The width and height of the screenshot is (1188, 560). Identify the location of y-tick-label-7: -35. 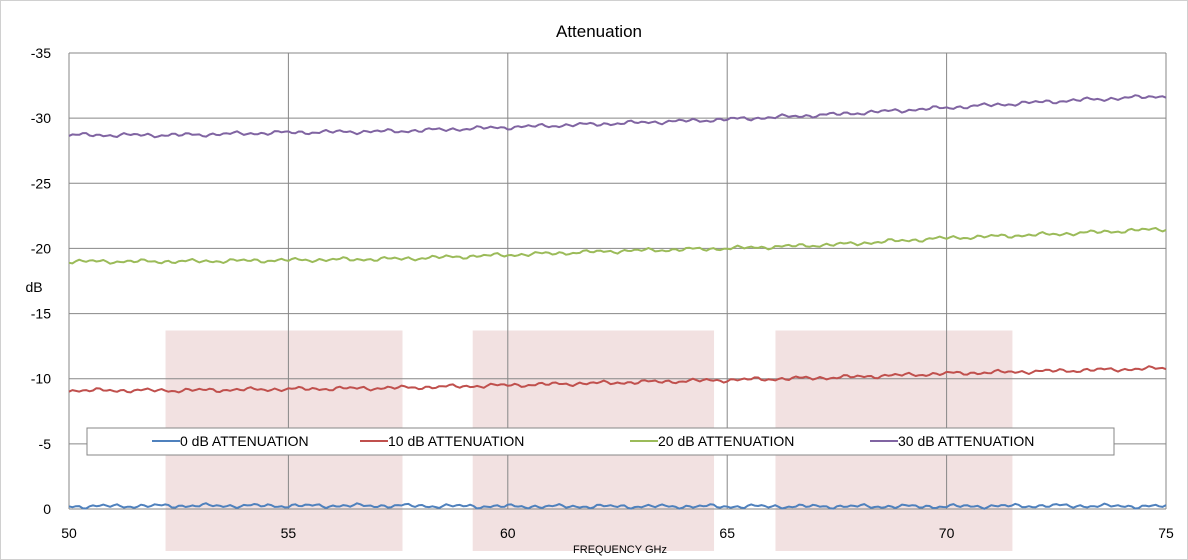
(41, 53).